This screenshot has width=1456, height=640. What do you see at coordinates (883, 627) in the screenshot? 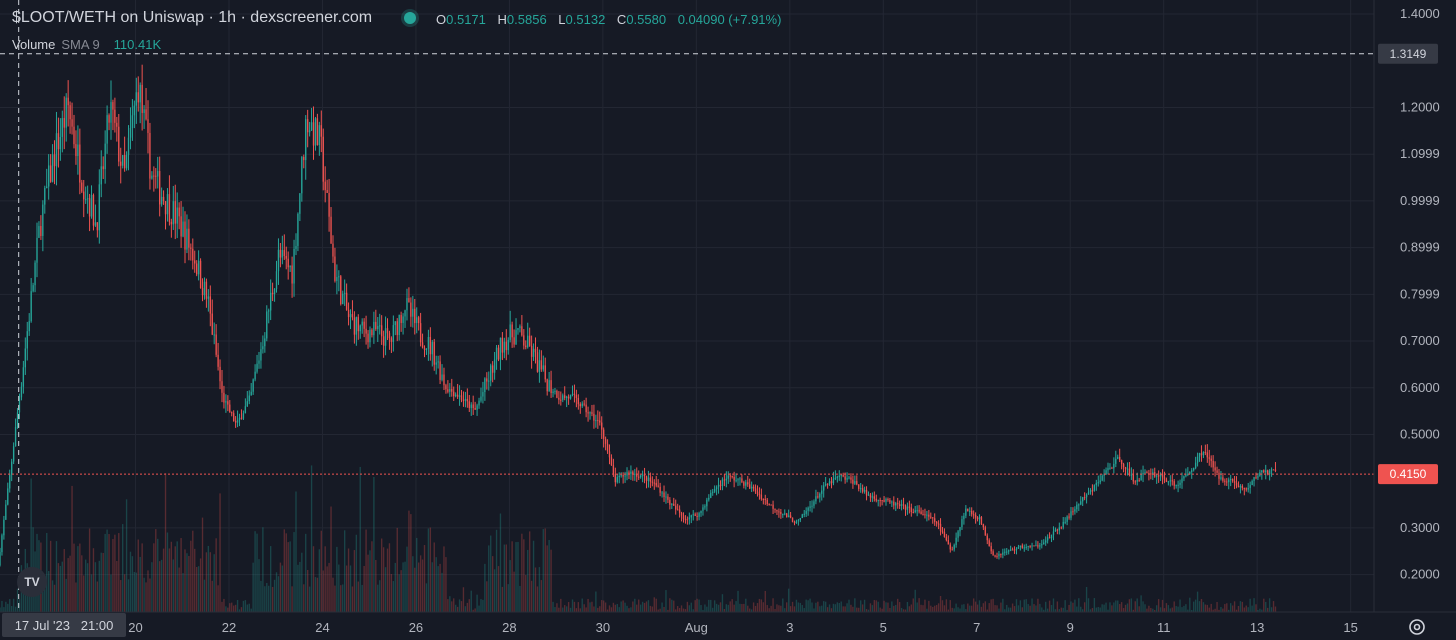
I see `x-tick-label: 5` at bounding box center [883, 627].